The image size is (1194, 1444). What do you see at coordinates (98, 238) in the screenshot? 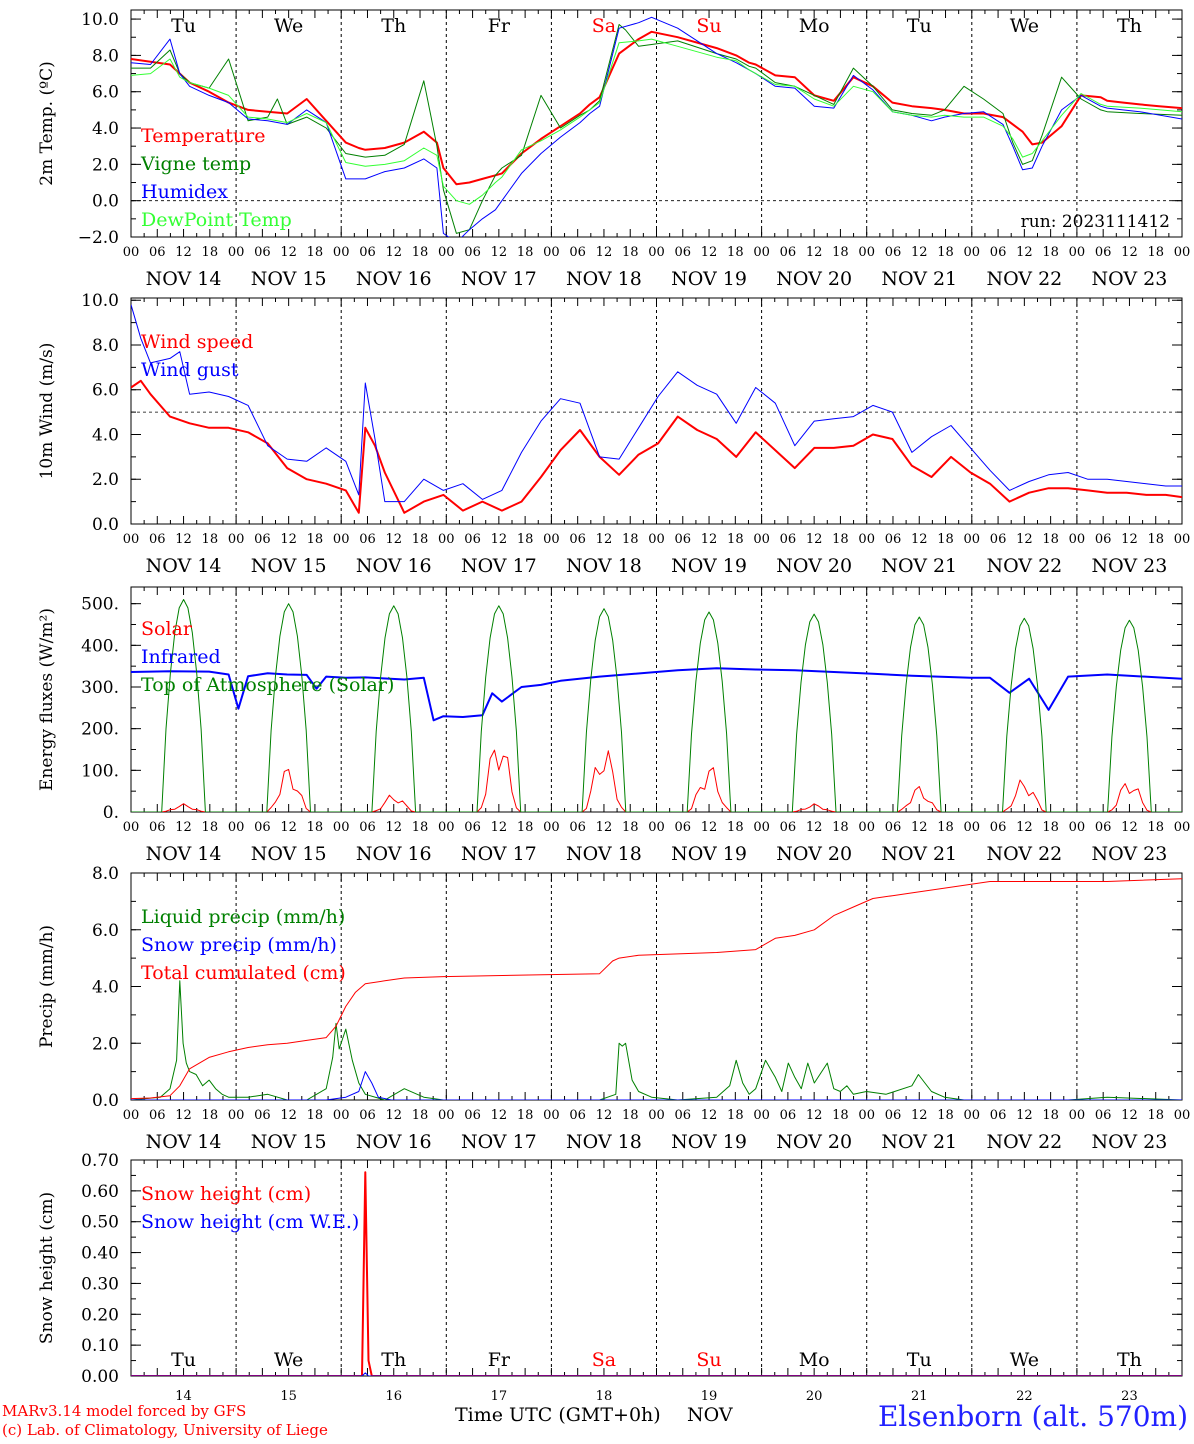
I see `y-tick-label: −2.0` at bounding box center [98, 238].